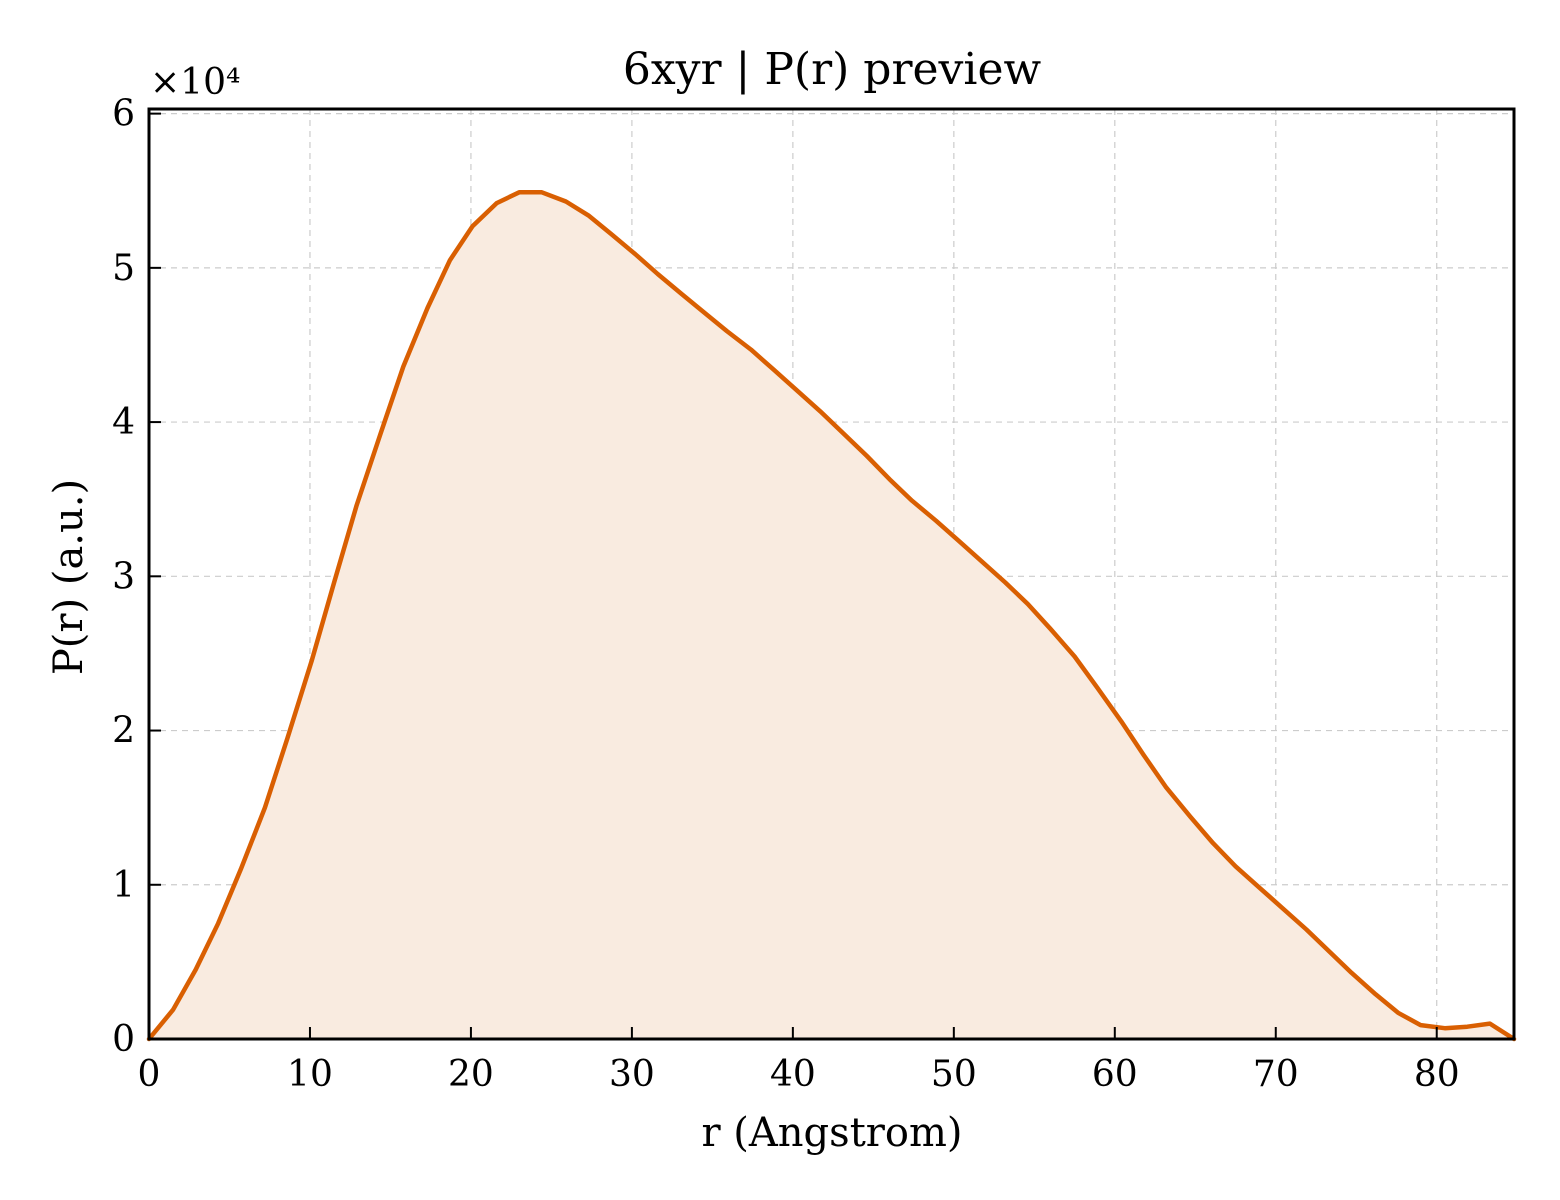 This screenshot has width=1560, height=1200. I want to click on y-axis-ticks: 0 1 2 3 4 5 6, so click(136, 577).